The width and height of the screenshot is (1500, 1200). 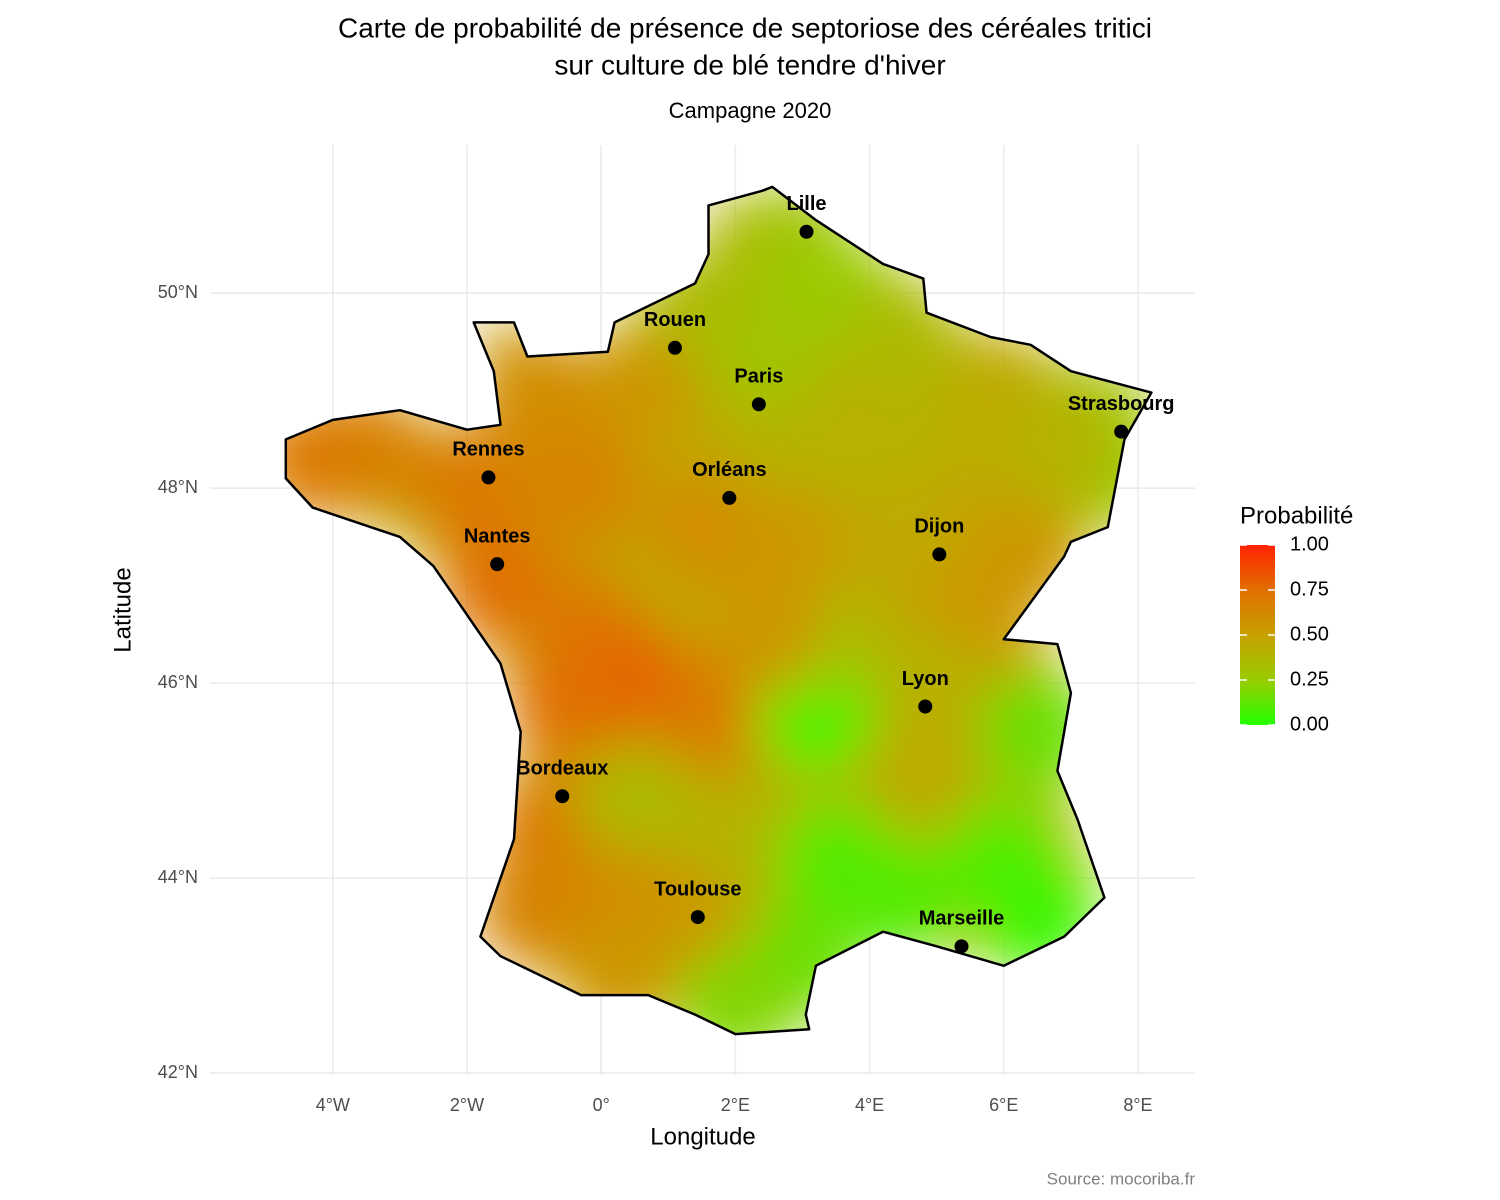 What do you see at coordinates (697, 889) in the screenshot?
I see `city-label: Toulouse` at bounding box center [697, 889].